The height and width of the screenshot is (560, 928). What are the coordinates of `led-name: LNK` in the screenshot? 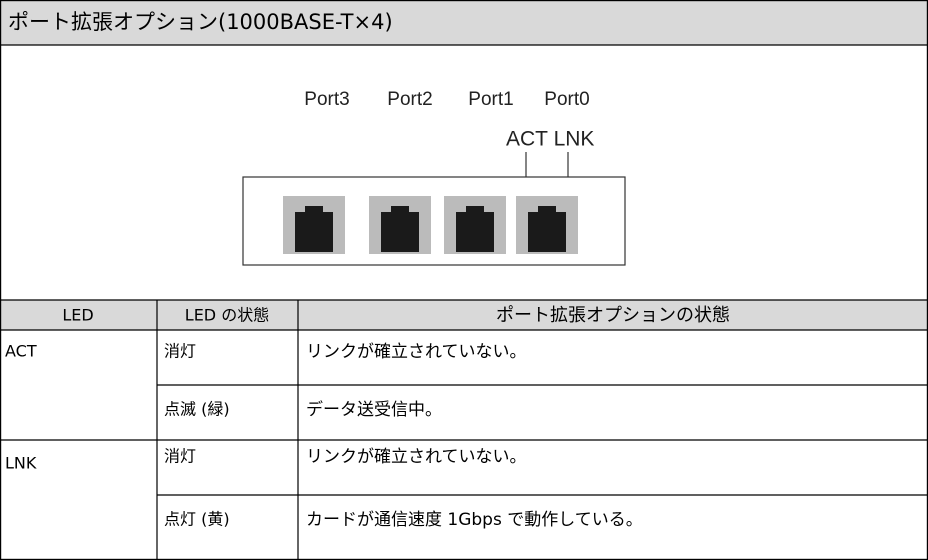 It's located at (21, 463).